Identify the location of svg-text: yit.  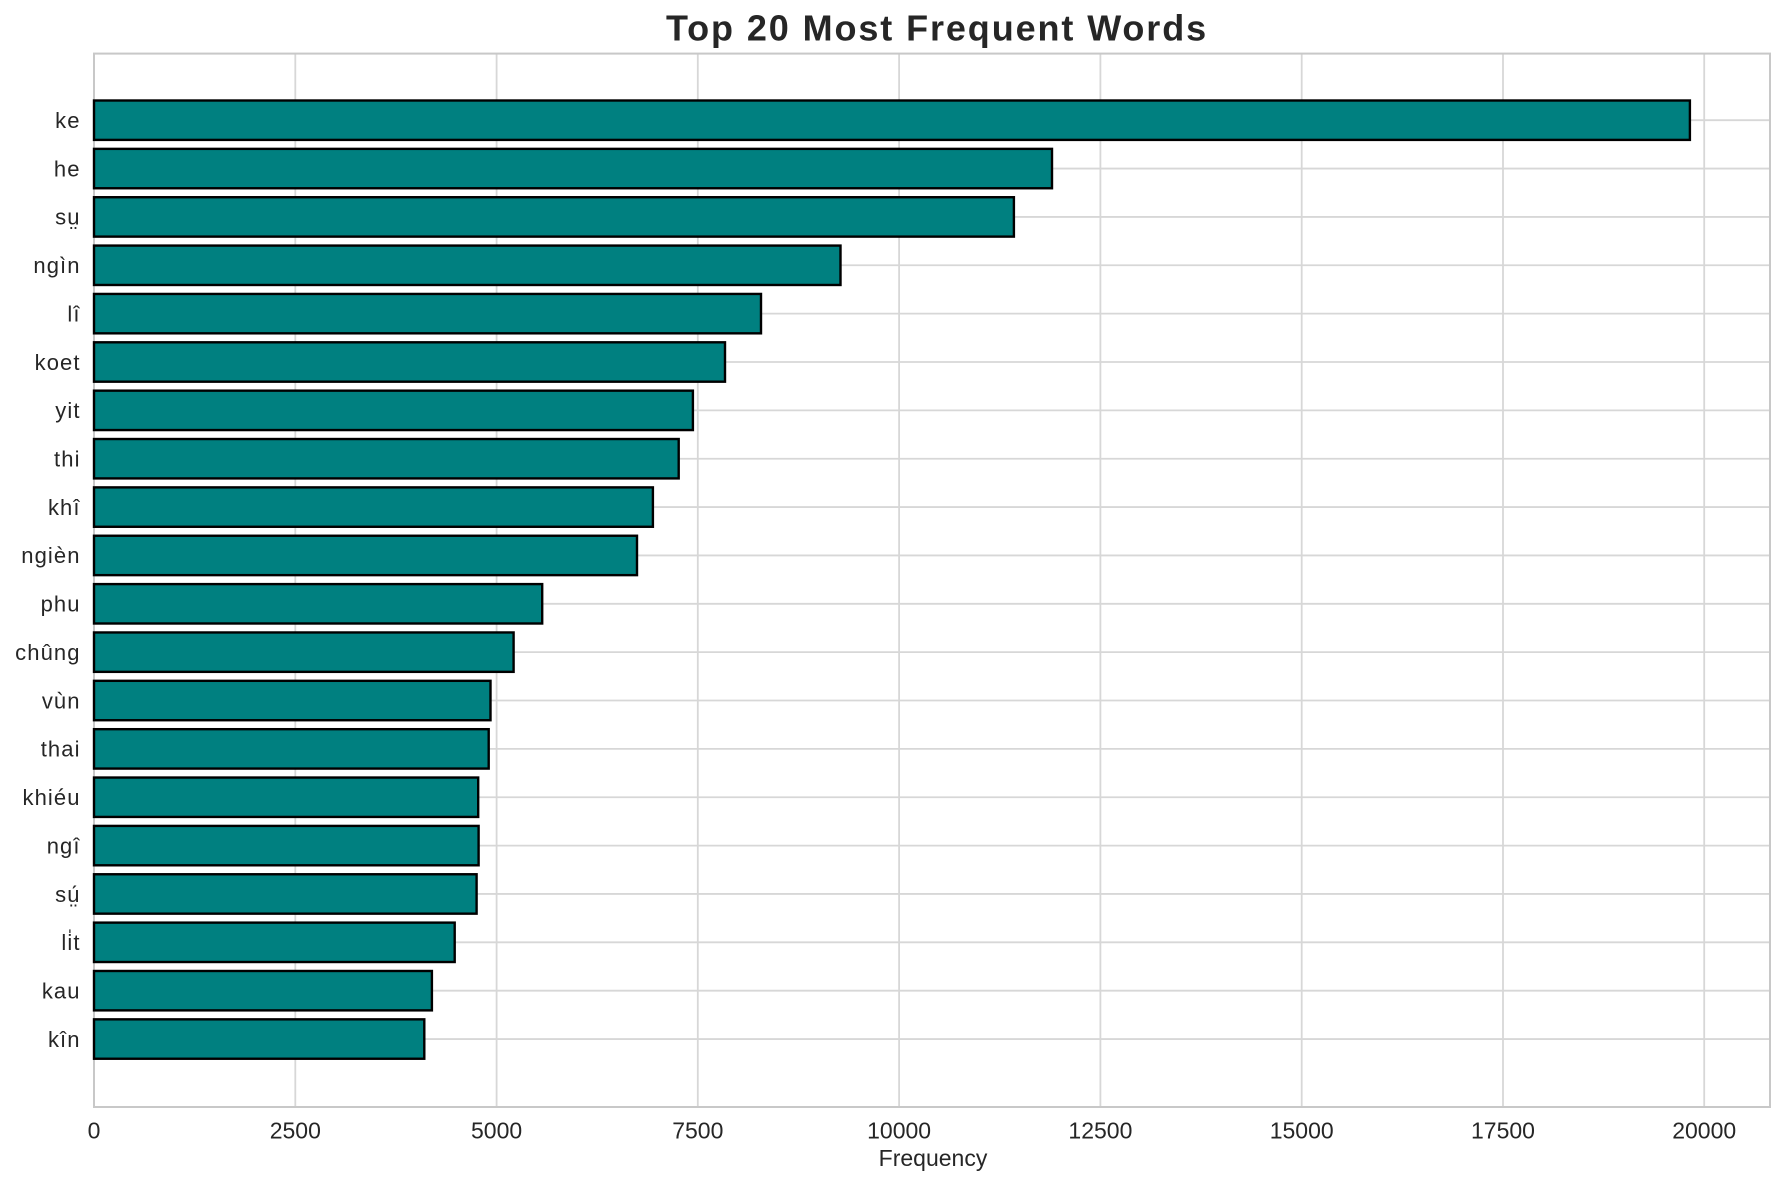
(67, 410).